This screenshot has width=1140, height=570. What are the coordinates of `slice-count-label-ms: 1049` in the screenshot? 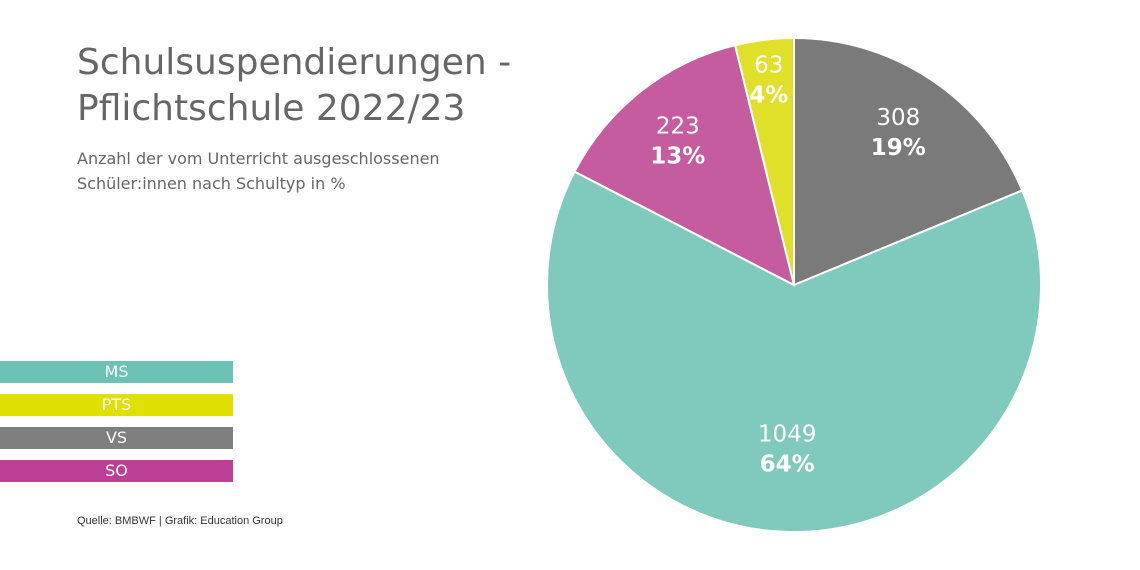 It's located at (787, 434).